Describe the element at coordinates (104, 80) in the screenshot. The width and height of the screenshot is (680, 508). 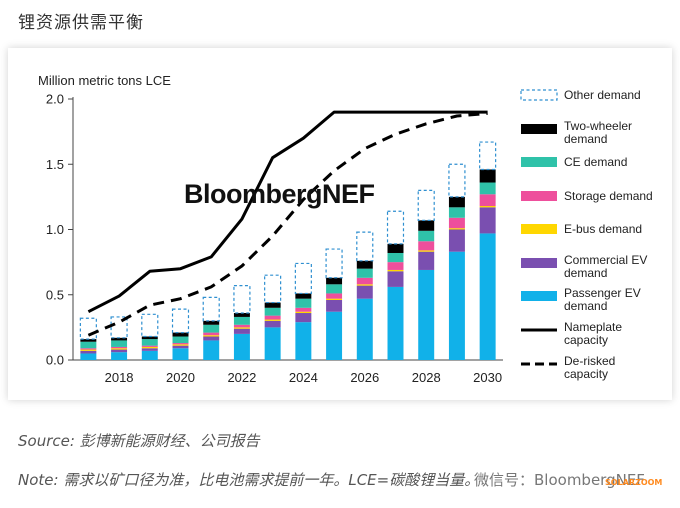
I see `y-axis-title: Million metric tons LCE` at that location.